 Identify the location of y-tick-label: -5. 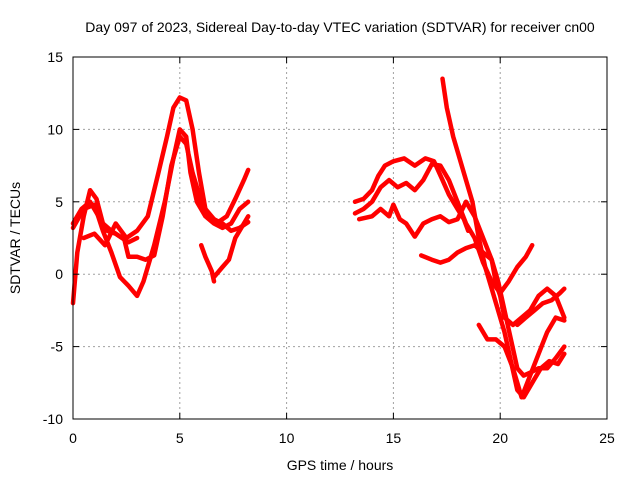
(57, 347).